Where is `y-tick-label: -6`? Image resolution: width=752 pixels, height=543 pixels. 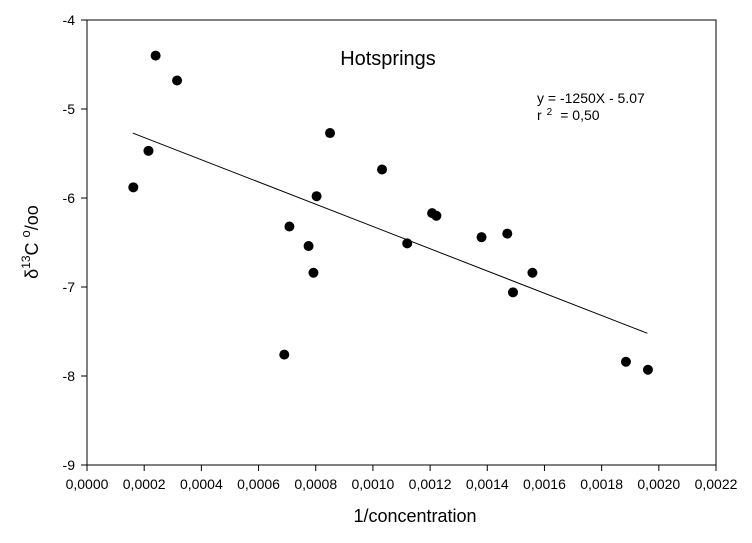 y-tick-label: -6 is located at coordinates (69, 198).